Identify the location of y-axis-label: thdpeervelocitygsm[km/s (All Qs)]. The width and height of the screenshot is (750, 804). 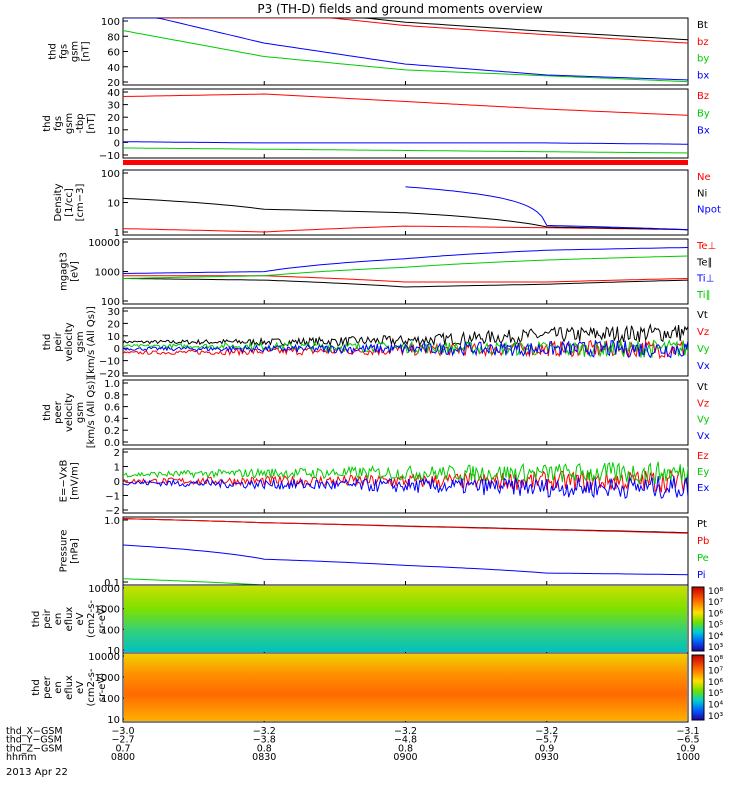
(69, 413).